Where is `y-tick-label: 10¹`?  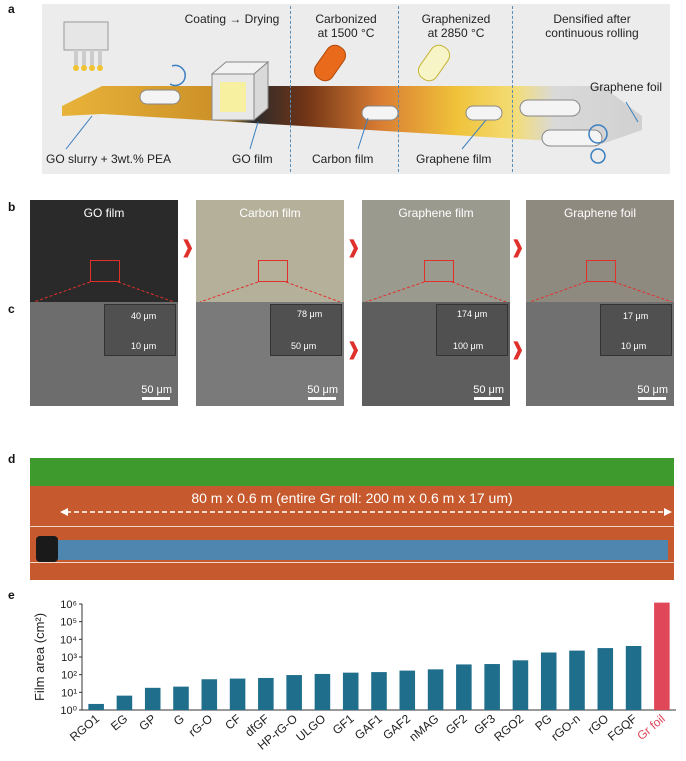 y-tick-label: 10¹ is located at coordinates (69, 693).